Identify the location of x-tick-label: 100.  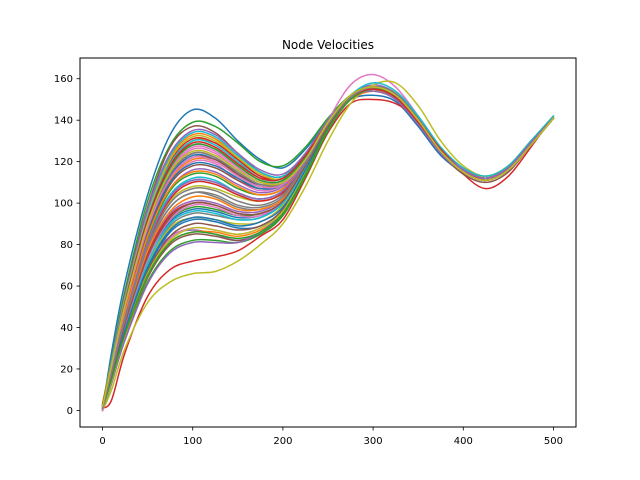
(192, 441).